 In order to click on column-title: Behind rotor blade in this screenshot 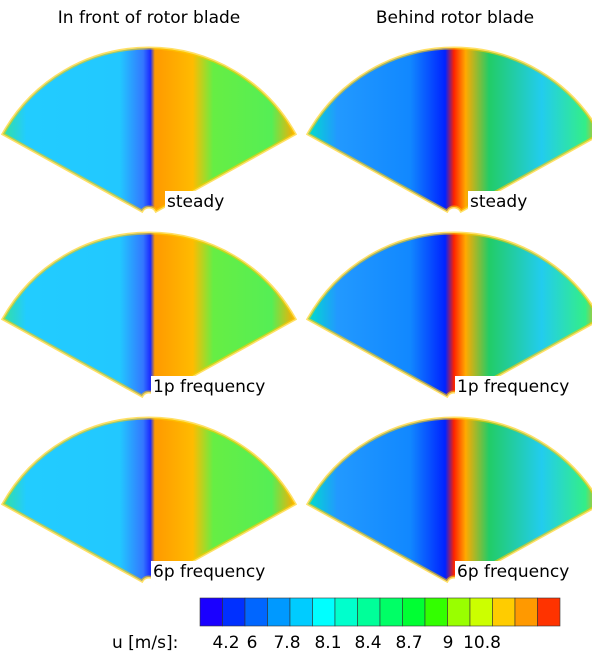, I will do `click(455, 18)`.